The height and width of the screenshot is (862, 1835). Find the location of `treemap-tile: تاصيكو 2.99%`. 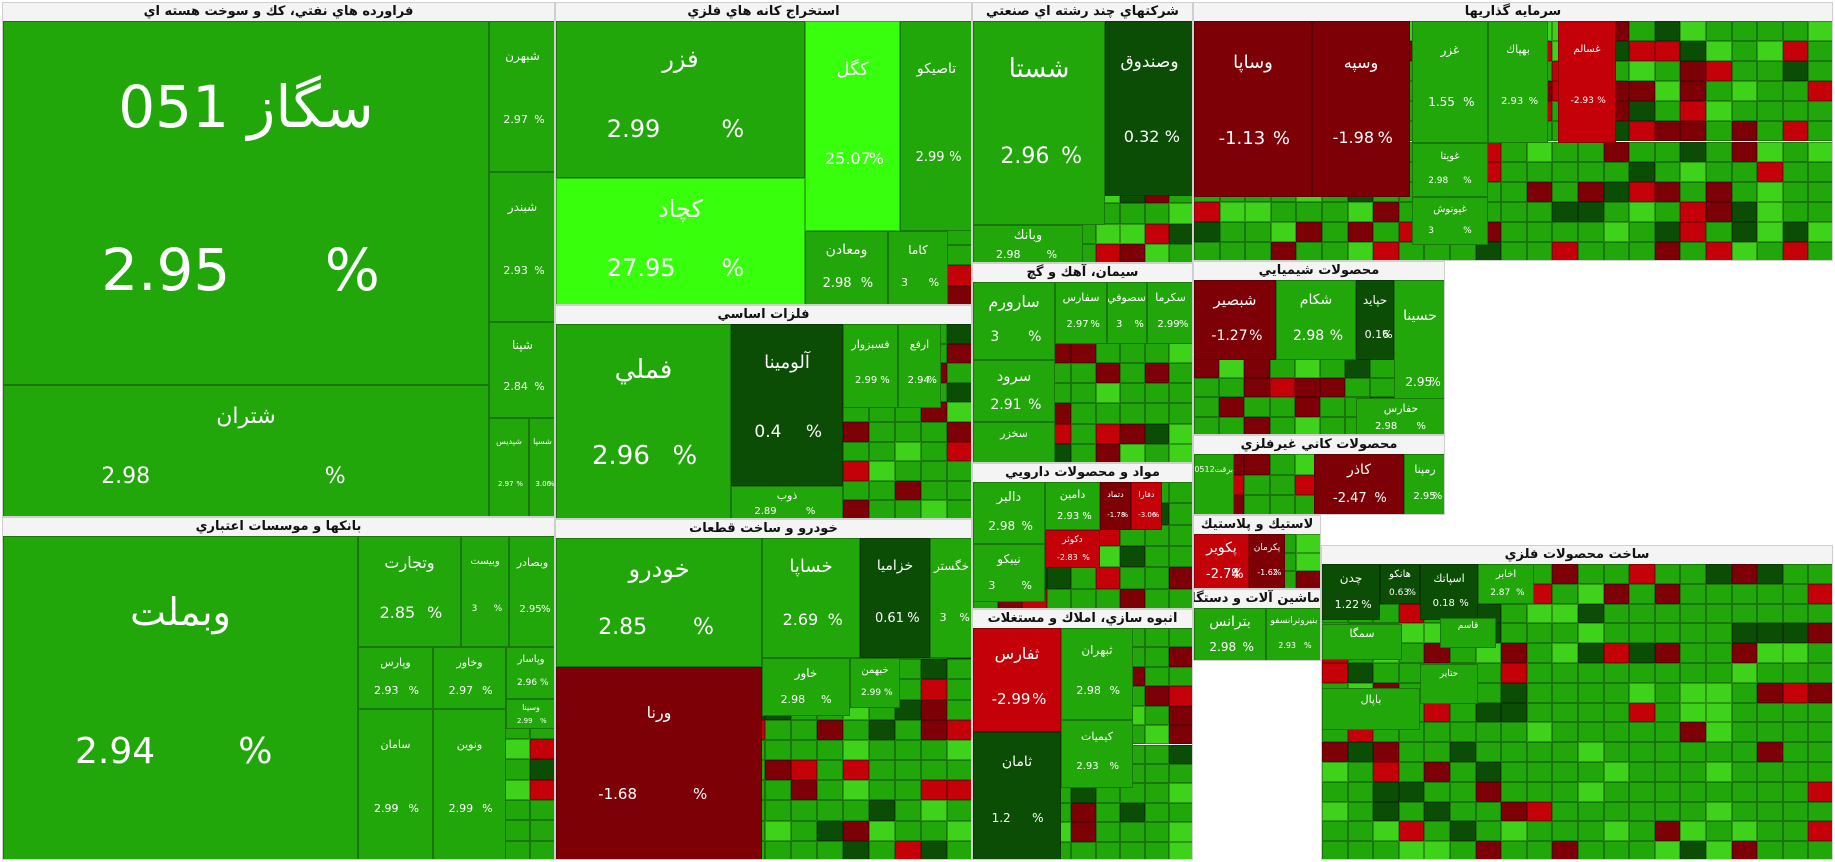

treemap-tile: تاصيكو 2.99% is located at coordinates (935, 126).